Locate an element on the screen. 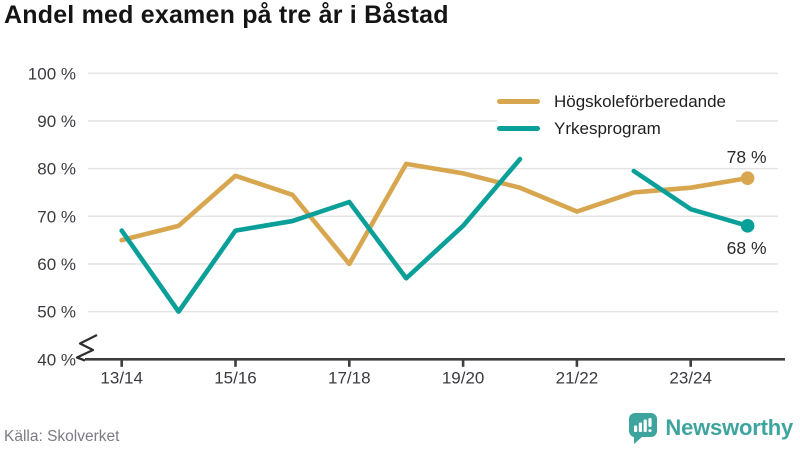  x-axis-tick-label: 21/22 is located at coordinates (577, 377).